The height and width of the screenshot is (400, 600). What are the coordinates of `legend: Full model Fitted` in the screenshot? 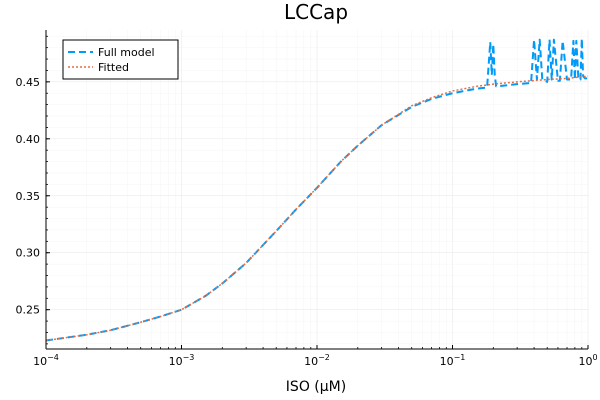 It's located at (120, 59).